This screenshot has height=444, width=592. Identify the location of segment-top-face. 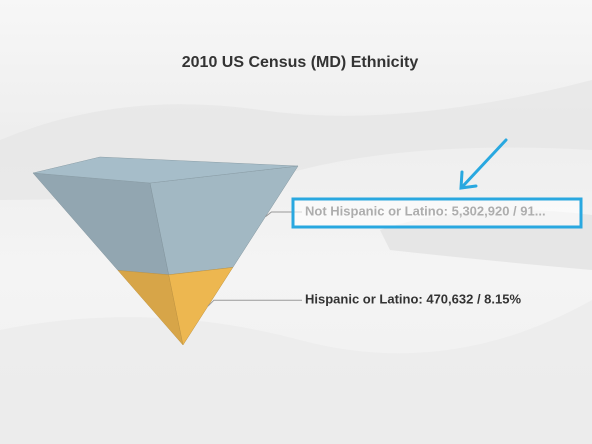
(165, 170).